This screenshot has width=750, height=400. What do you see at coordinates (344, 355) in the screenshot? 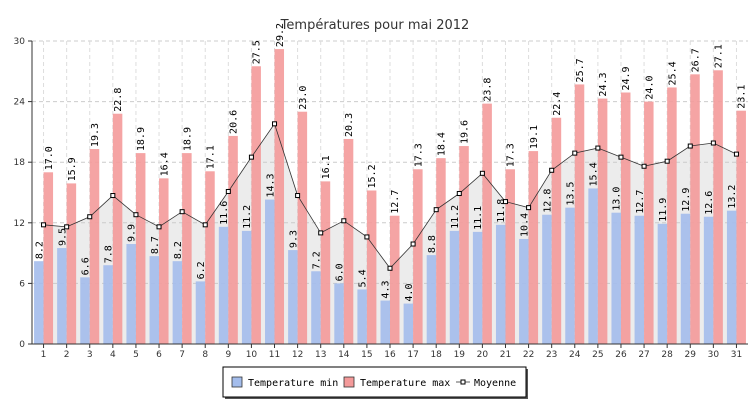
I see `x-tick-label: 14` at bounding box center [344, 355].